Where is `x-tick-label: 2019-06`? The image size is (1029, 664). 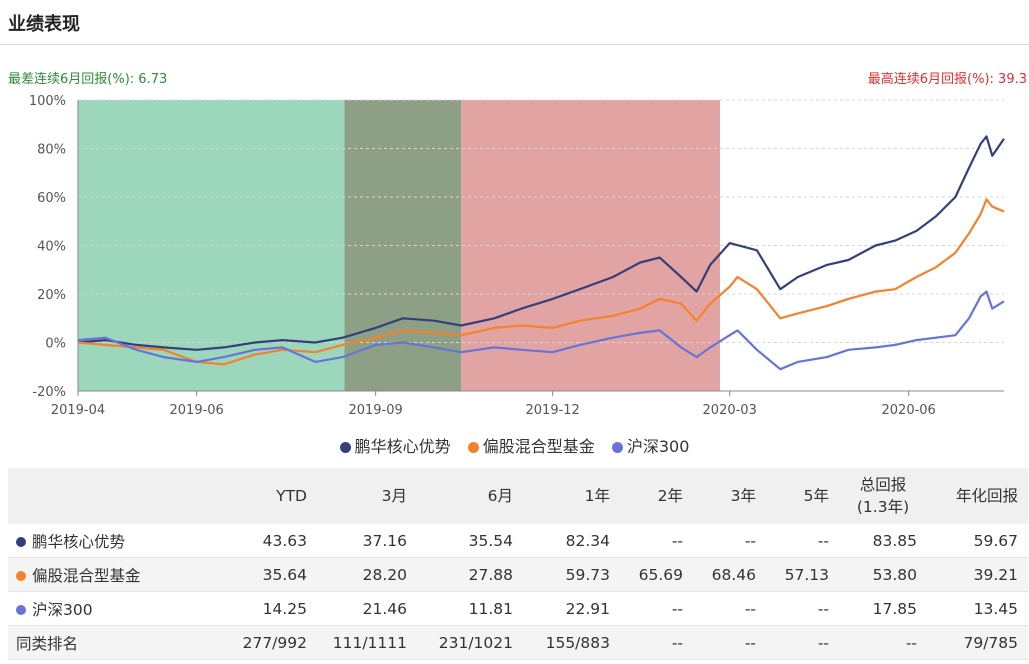
x-tick-label: 2019-06 is located at coordinates (197, 410).